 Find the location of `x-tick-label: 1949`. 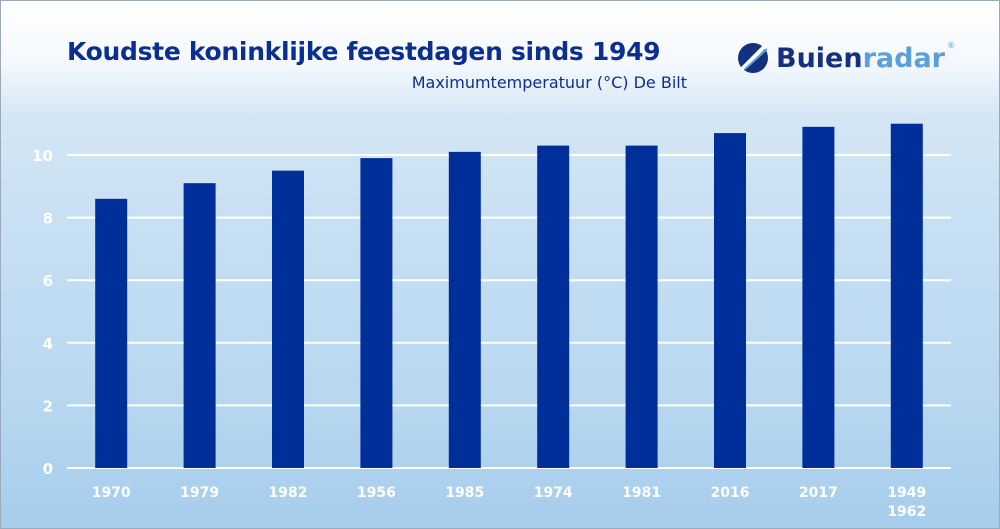

x-tick-label: 1949 is located at coordinates (906, 493).